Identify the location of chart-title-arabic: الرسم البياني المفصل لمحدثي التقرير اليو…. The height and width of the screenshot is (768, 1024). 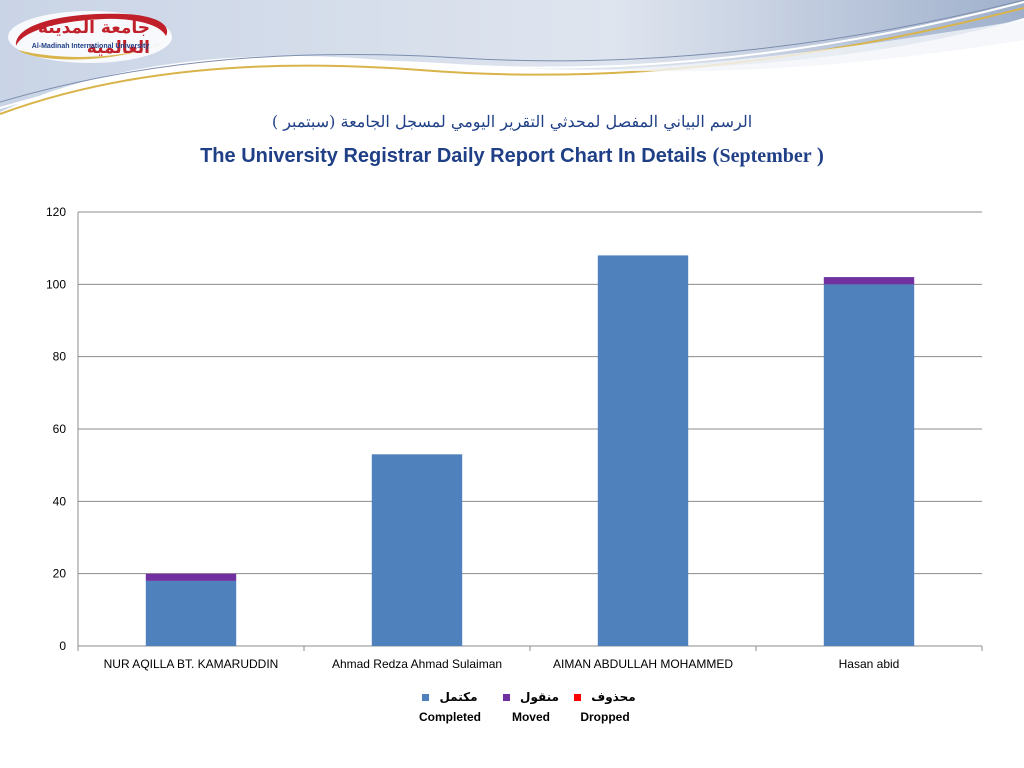
(512, 121).